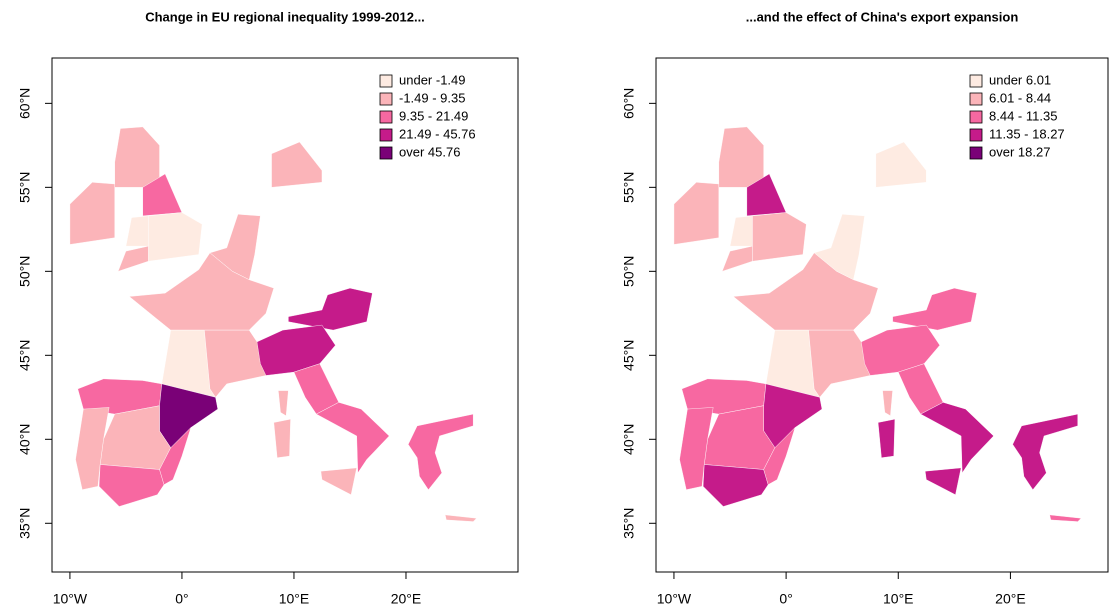 The width and height of the screenshot is (1110, 614). Describe the element at coordinates (432, 97) in the screenshot. I see `legend-label: -1.49 - 9.35` at that location.